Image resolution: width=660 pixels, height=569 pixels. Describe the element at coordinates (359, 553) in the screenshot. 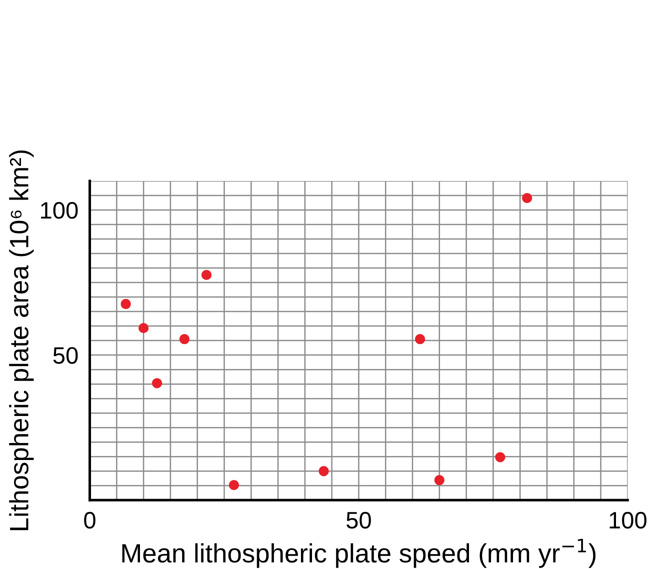

I see `x-axis-title: Mean lithospheric plate speed (mm yr$^{−1}$)` at that location.